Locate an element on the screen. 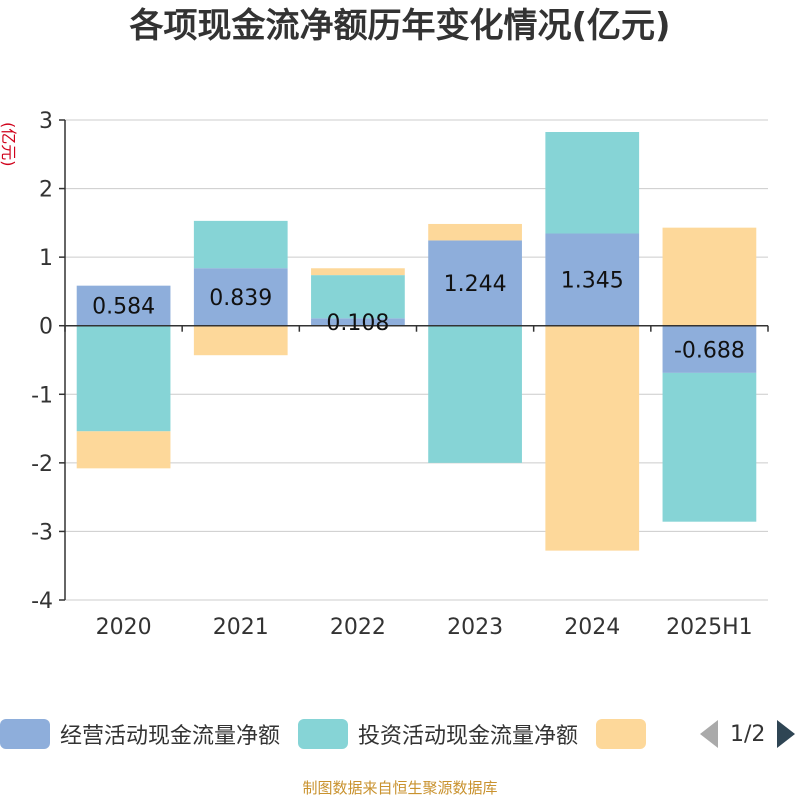  pager-text: 1/2 is located at coordinates (748, 734).